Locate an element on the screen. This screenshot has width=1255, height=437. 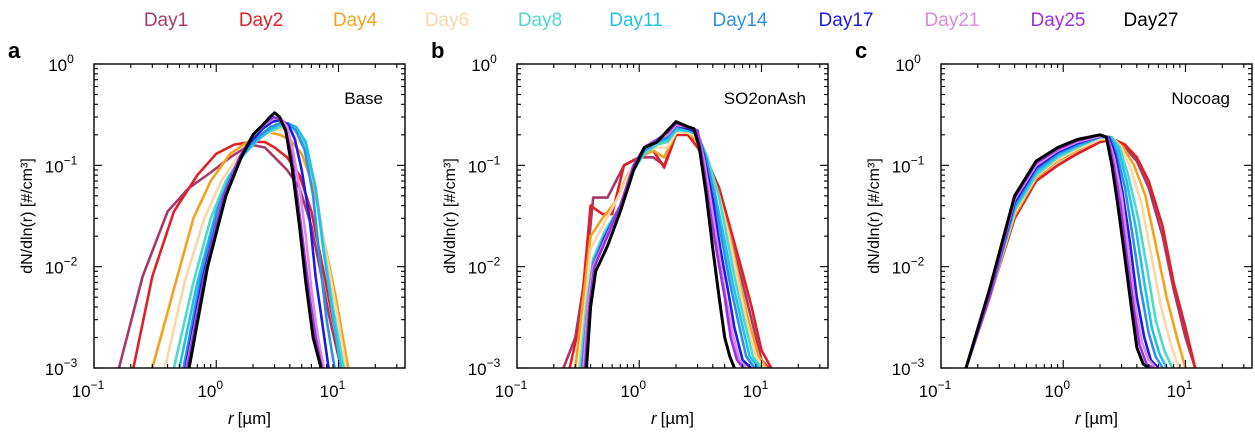
panel-annotation: SO2onAsh is located at coordinates (765, 98).